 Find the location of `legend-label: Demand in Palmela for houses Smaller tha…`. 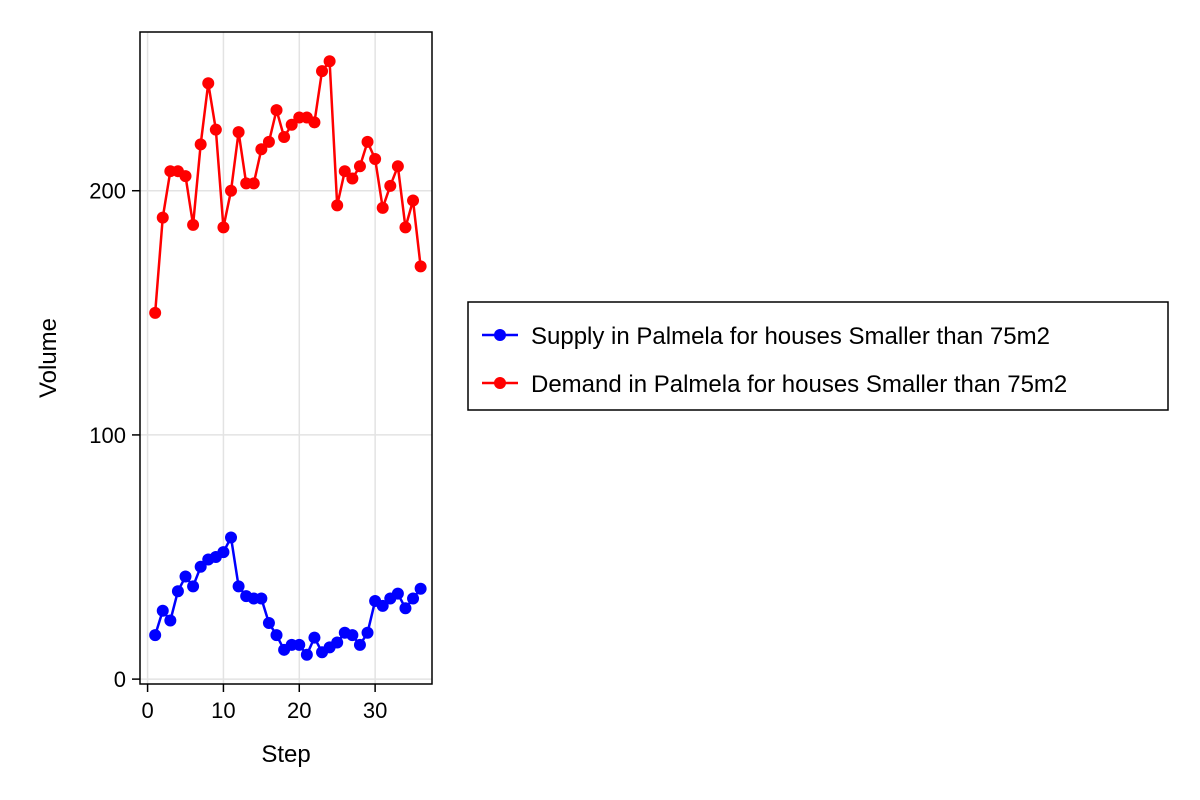

legend-label: Demand in Palmela for houses Smaller tha… is located at coordinates (799, 384).